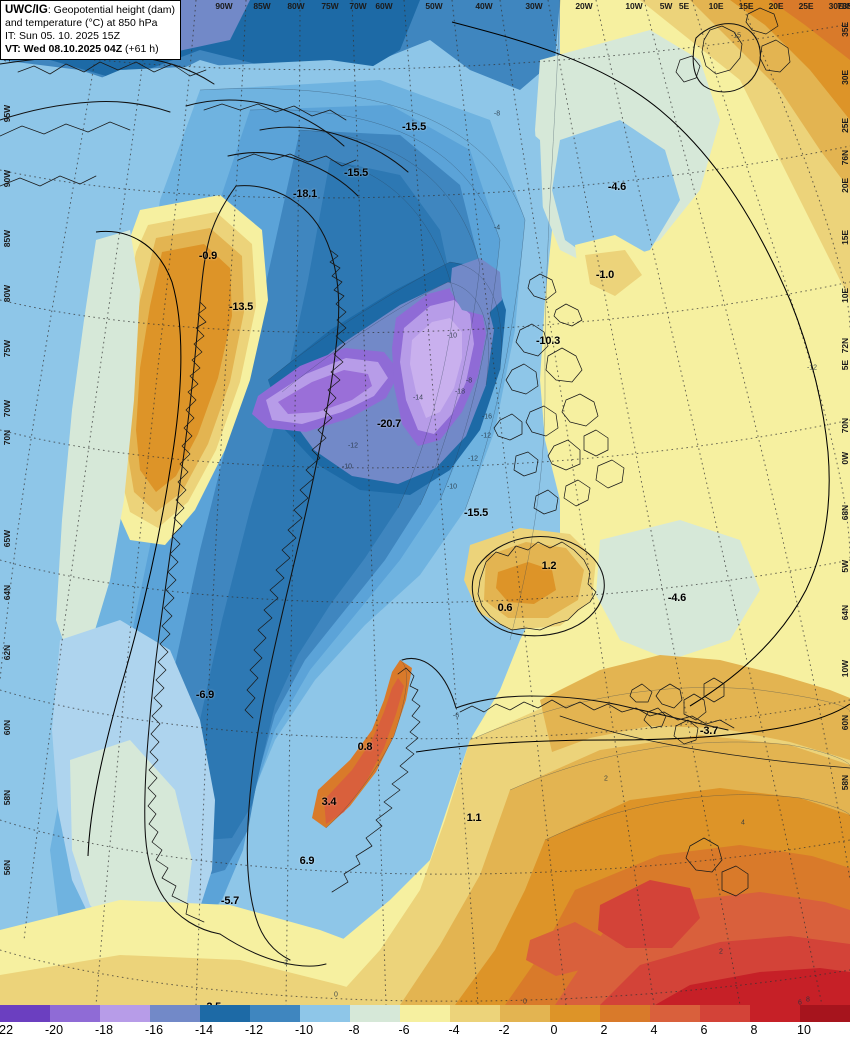 This screenshot has height=1041, width=850. I want to click on value-label: 6.9, so click(307, 861).